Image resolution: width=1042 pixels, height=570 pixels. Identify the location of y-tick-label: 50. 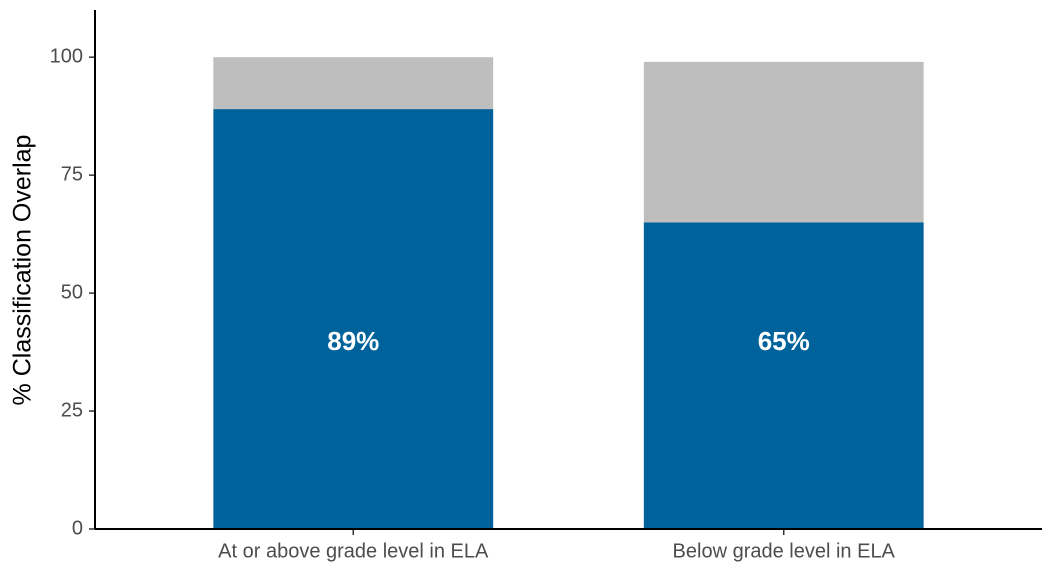
(72, 292).